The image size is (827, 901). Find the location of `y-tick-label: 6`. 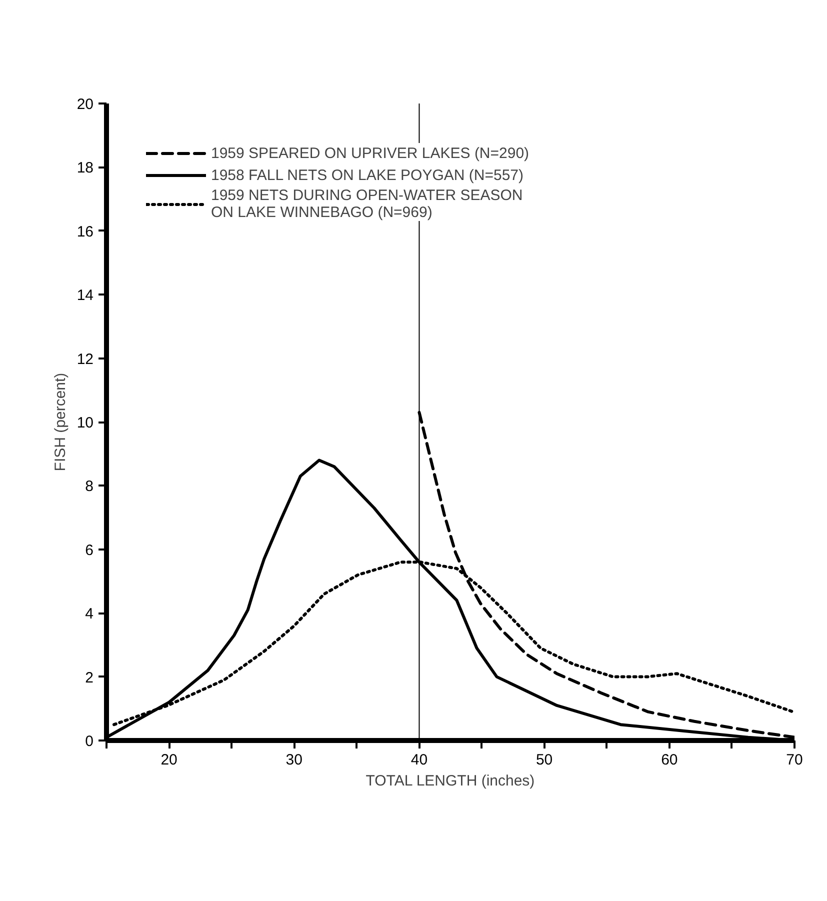

y-tick-label: 6 is located at coordinates (89, 550).